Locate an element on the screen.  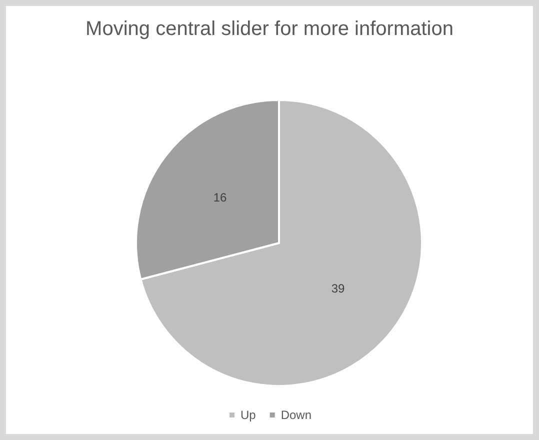
legend-label: Up is located at coordinates (248, 415).